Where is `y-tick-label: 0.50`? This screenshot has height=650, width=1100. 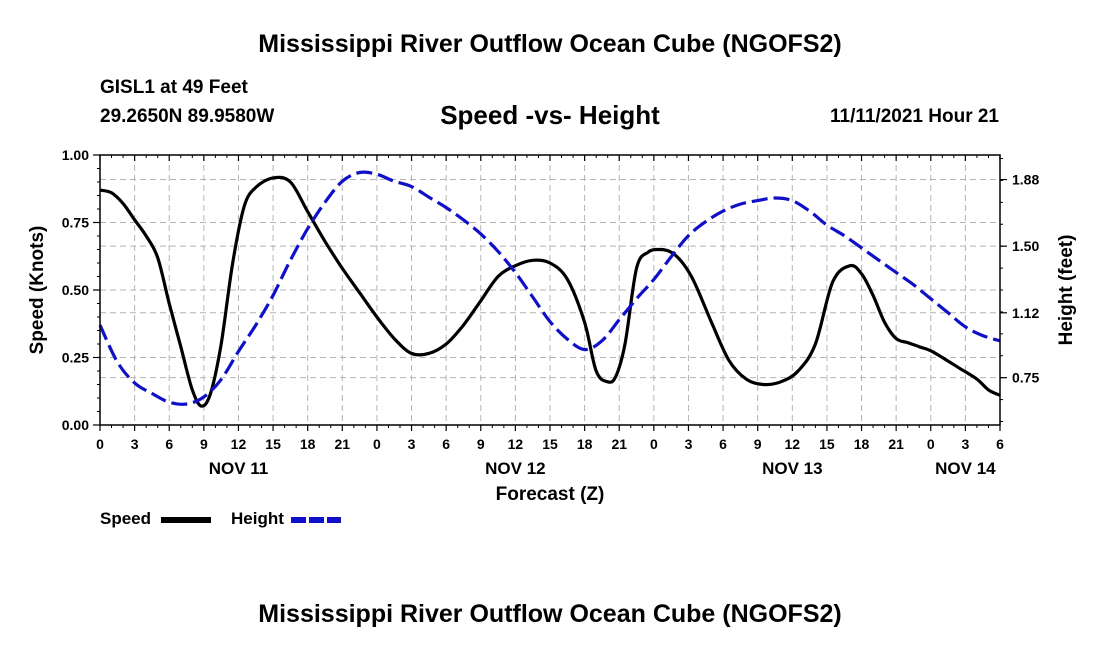
y-tick-label: 0.50 is located at coordinates (75, 290).